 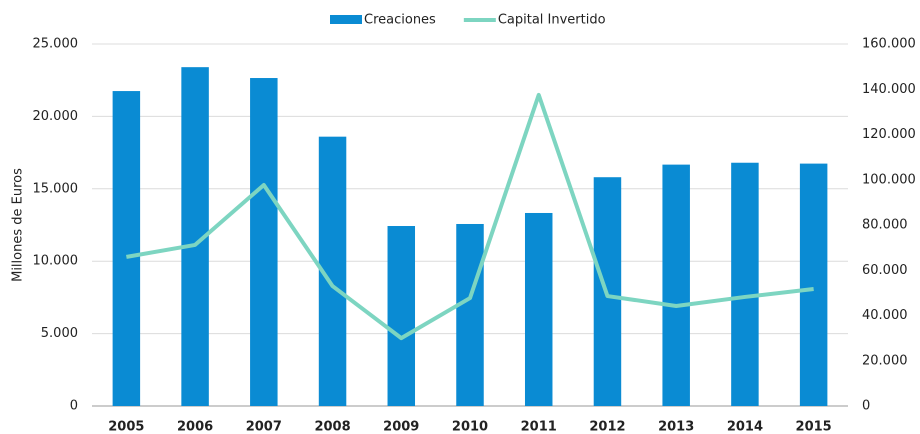 What do you see at coordinates (889, 44) in the screenshot?
I see `y2-tick-label: 160.000` at bounding box center [889, 44].